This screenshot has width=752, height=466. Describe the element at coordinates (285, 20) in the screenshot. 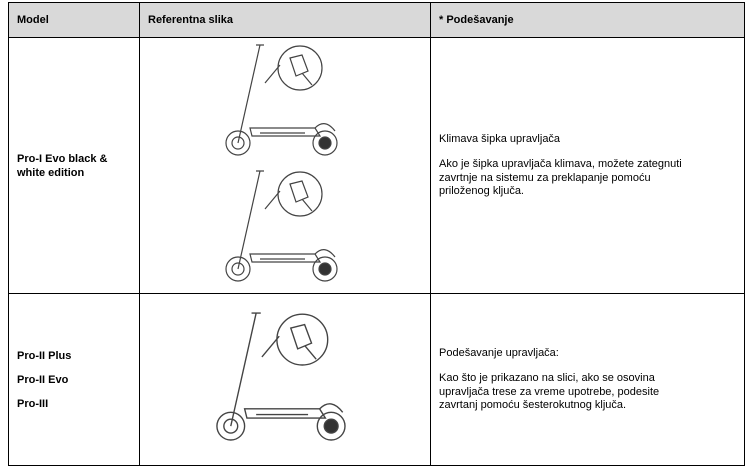

I see `header-cell: Referentna slika` at that location.